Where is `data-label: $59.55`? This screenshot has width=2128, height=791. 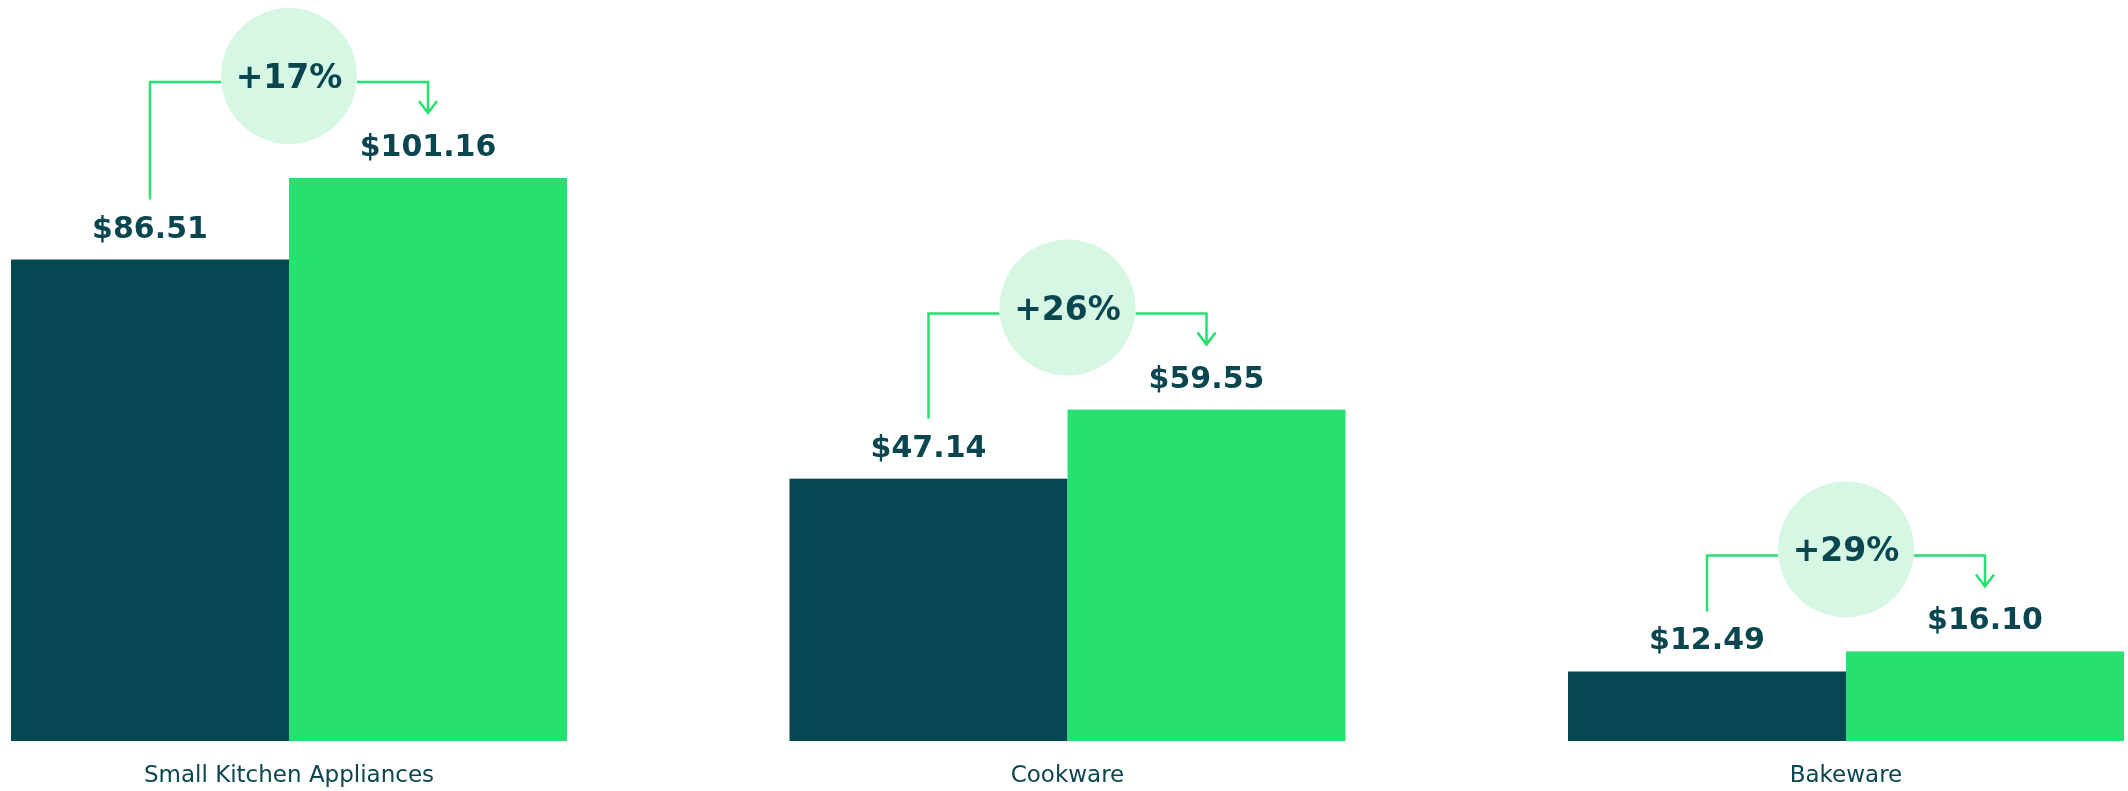 data-label: $59.55 is located at coordinates (1206, 377).